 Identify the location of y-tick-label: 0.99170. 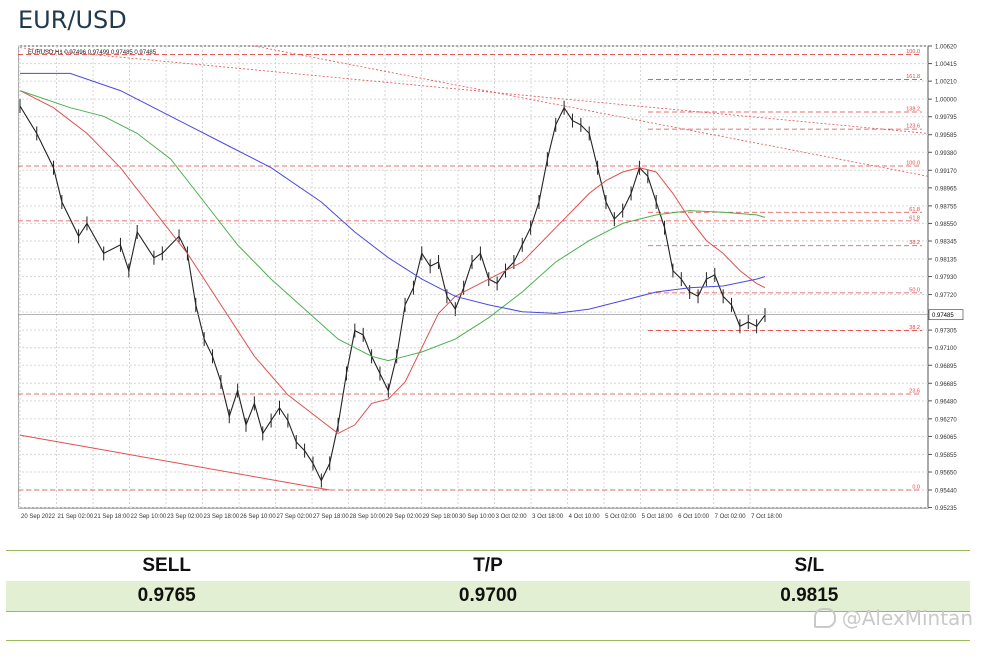
(946, 172).